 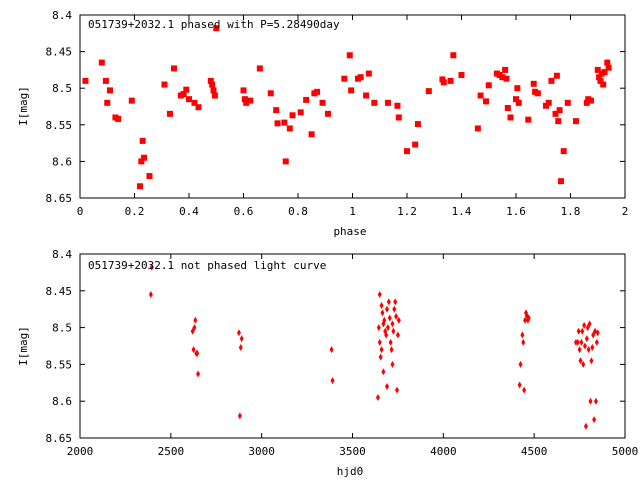 What do you see at coordinates (534, 451) in the screenshot?
I see `x-tick-label: 4500` at bounding box center [534, 451].